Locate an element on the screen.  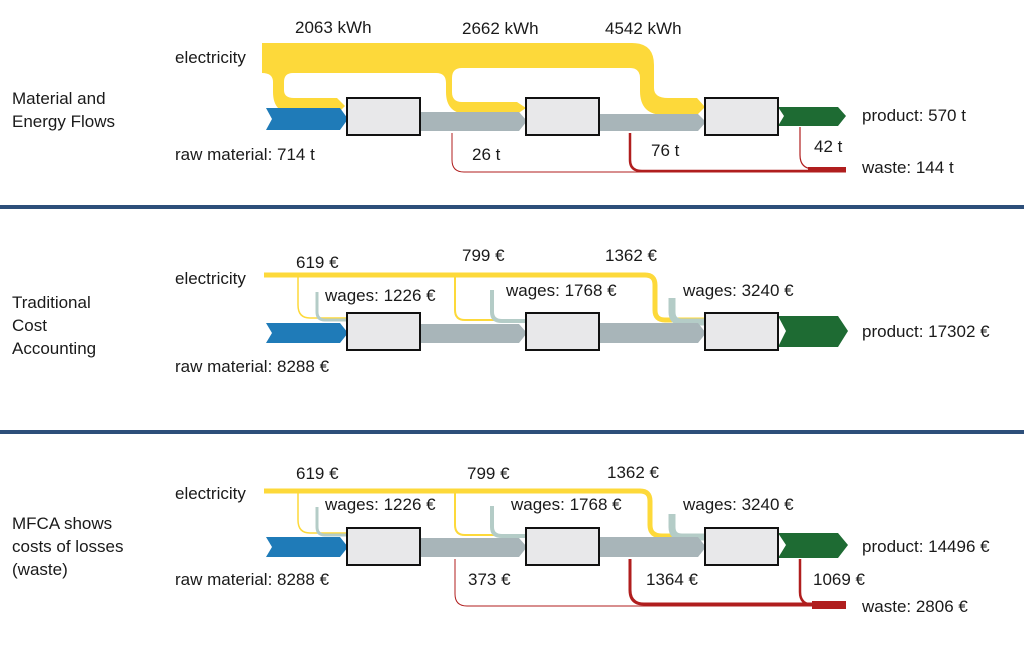
waste-label: waste: 144 t is located at coordinates (908, 167).